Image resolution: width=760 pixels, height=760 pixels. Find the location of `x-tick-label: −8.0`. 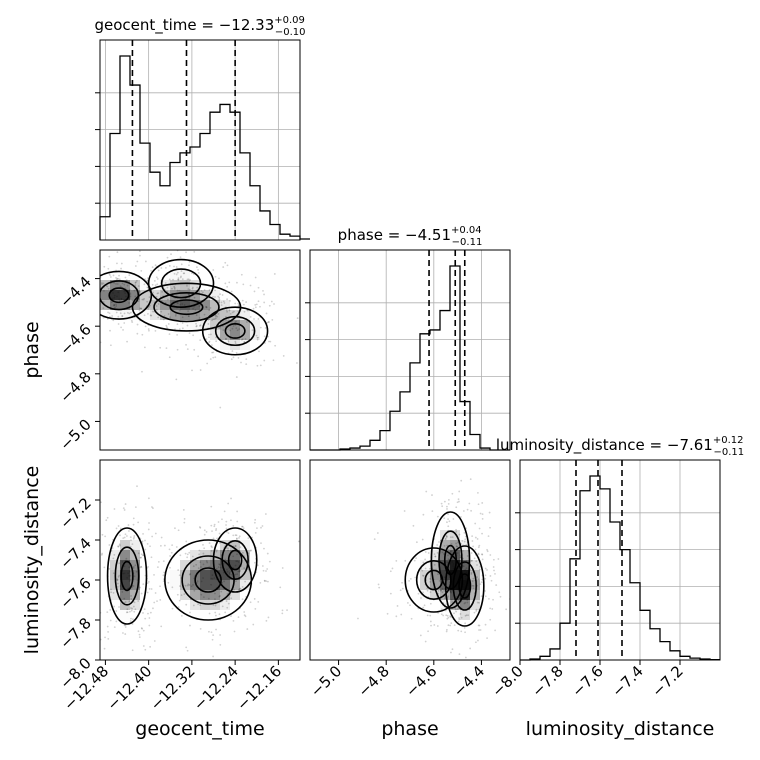

x-tick-label: −8.0 is located at coordinates (507, 681).